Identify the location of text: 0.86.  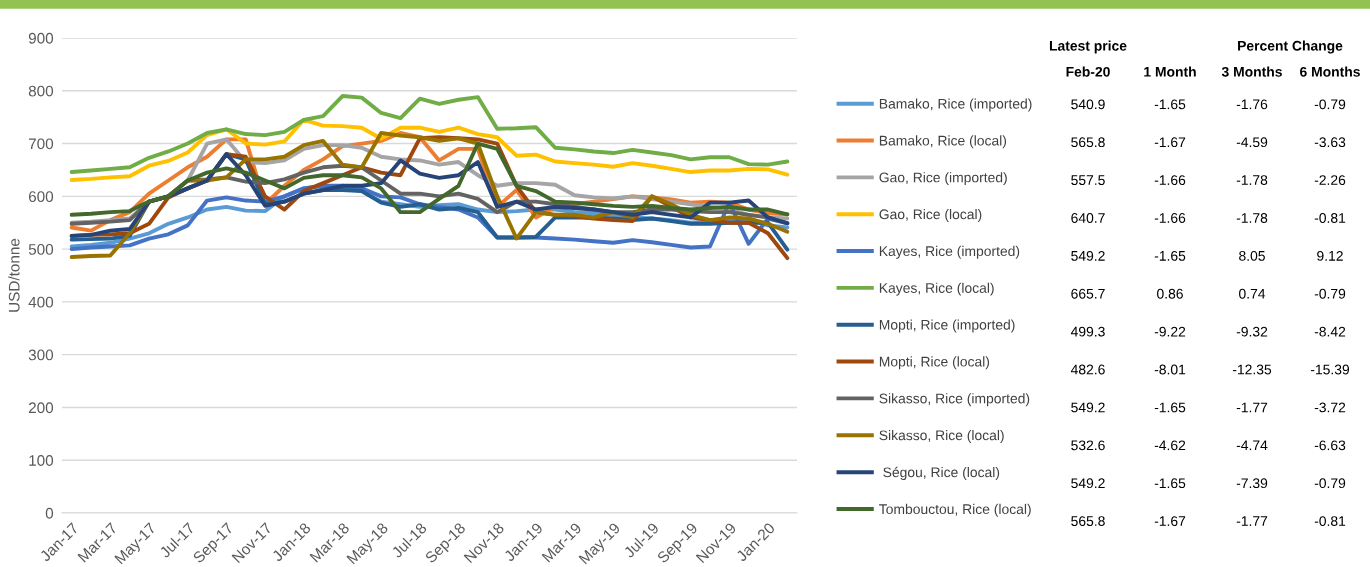
(1170, 293).